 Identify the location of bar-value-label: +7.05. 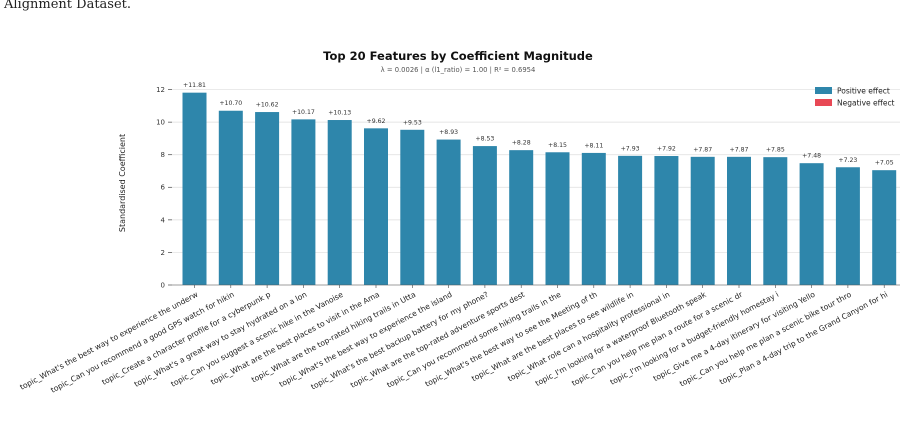
(884, 163).